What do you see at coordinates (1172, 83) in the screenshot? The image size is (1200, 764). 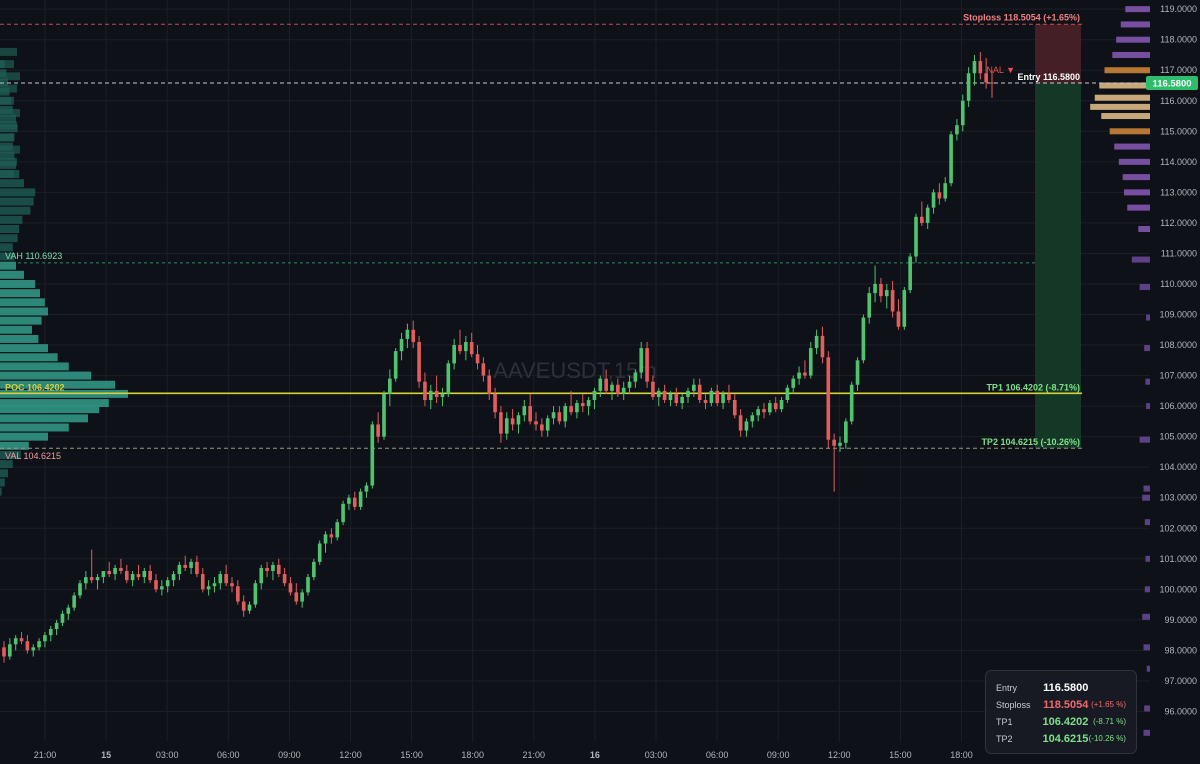 I see `current-price-tag` at bounding box center [1172, 83].